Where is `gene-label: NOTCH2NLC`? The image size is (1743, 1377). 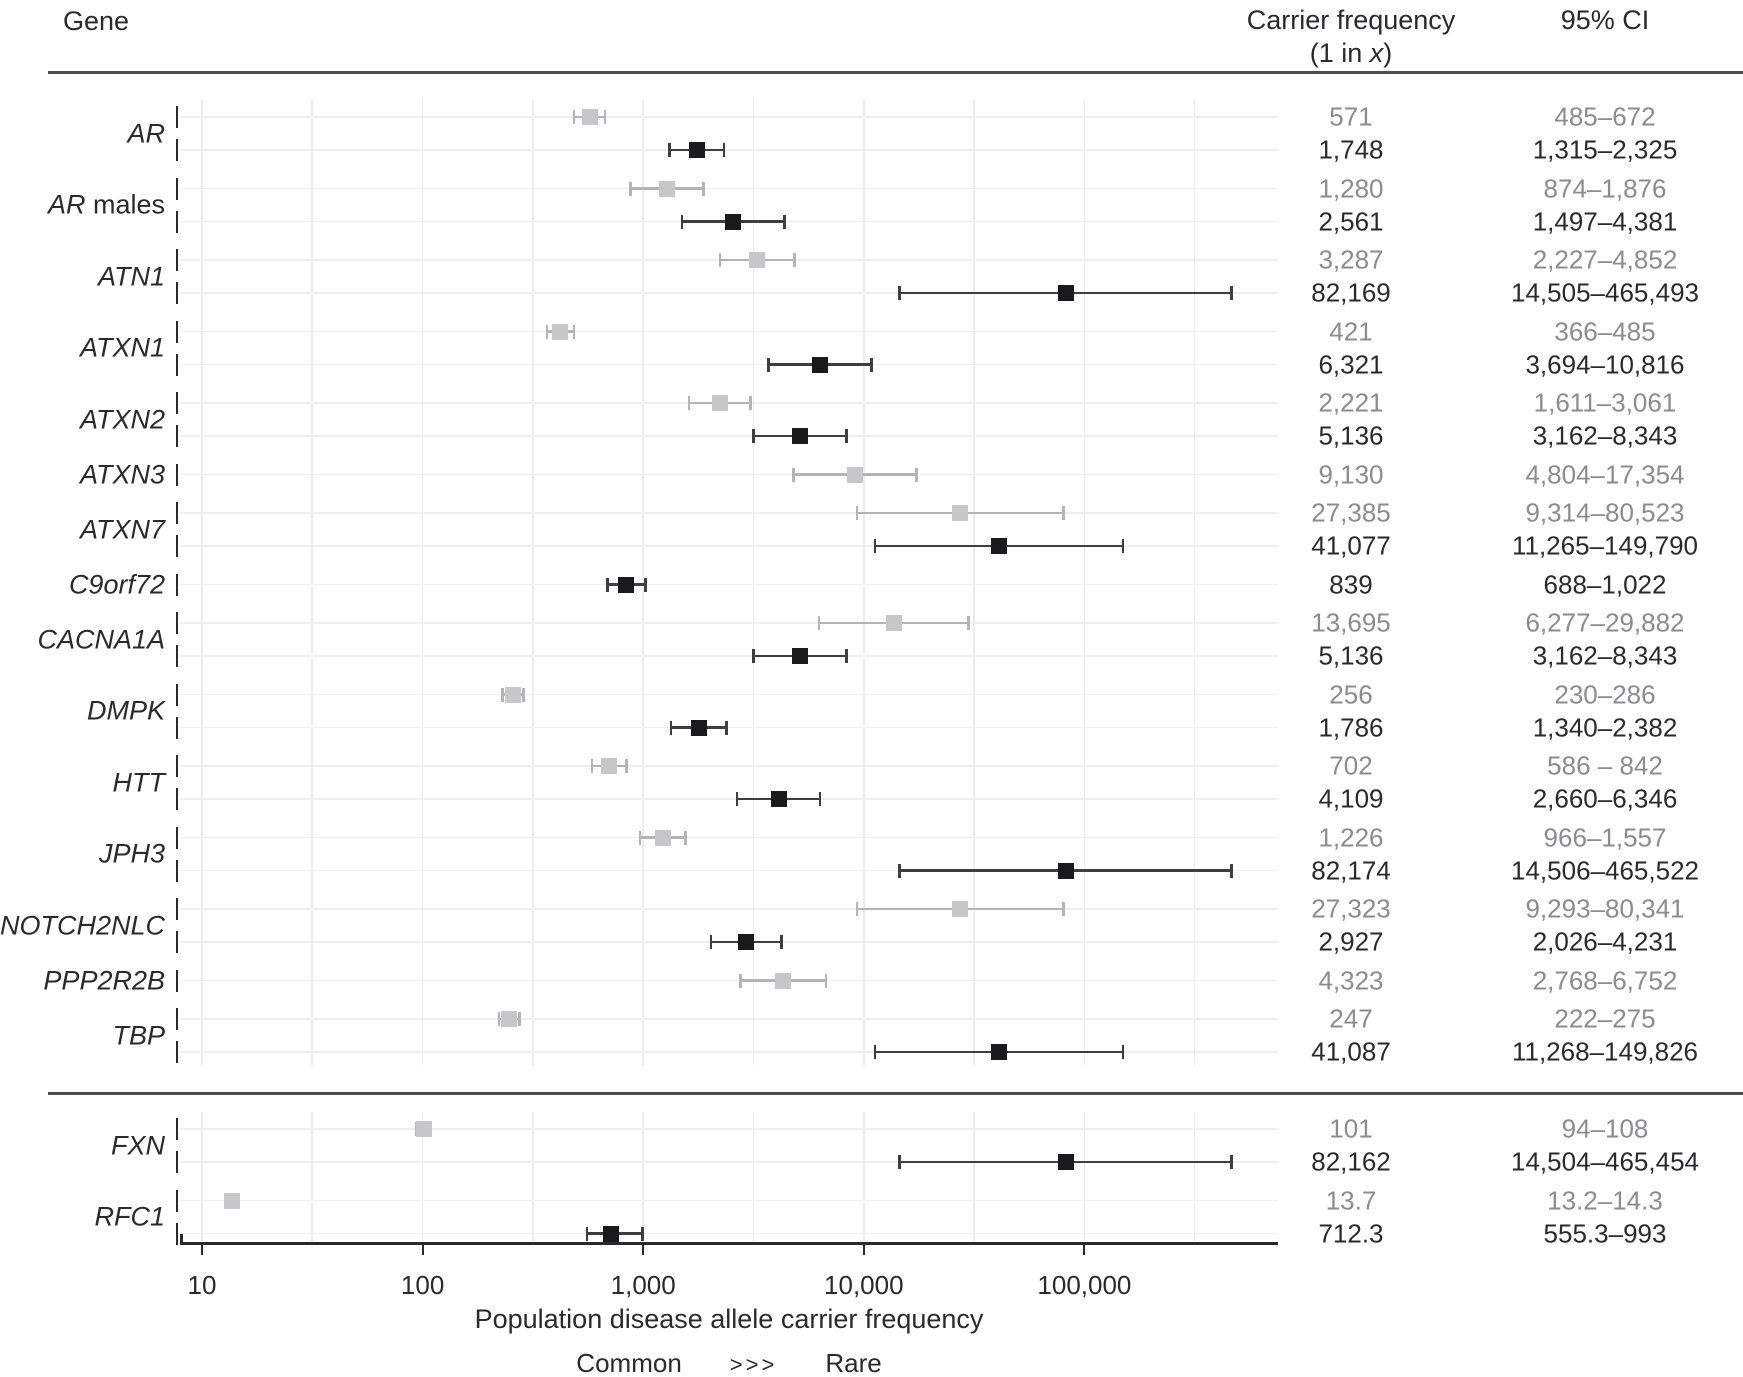 gene-label: NOTCH2NLC is located at coordinates (82, 925).